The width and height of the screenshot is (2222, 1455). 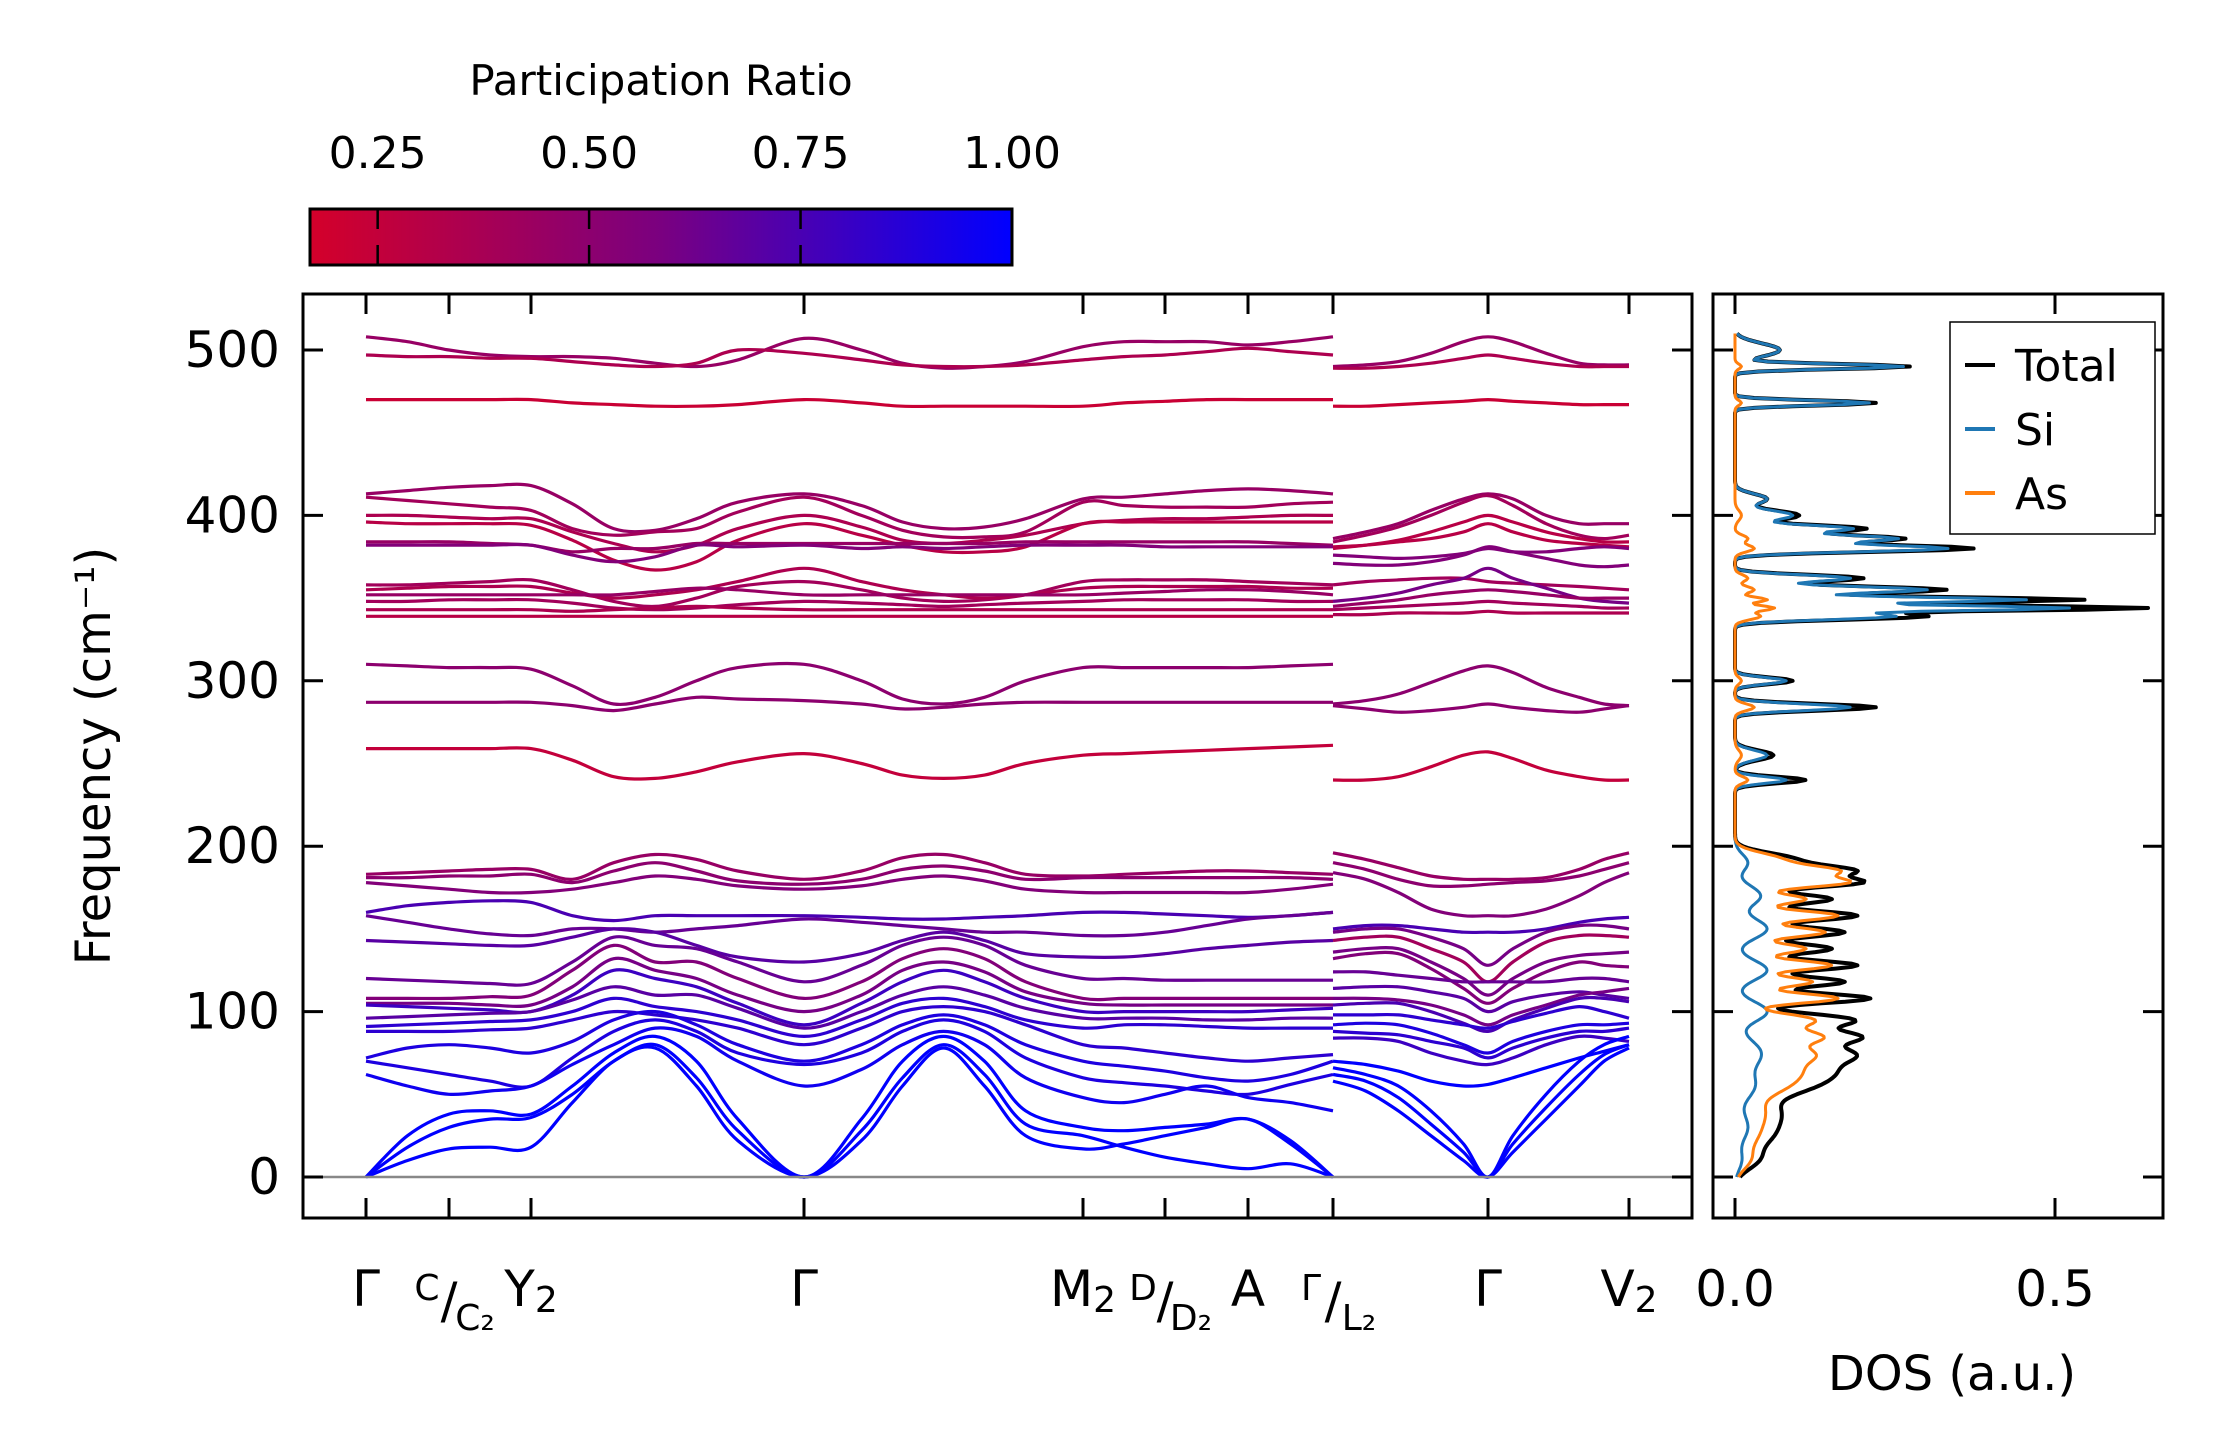 I want to click on dos-ticks: 0.0 0.5, so click(x=1929, y=806).